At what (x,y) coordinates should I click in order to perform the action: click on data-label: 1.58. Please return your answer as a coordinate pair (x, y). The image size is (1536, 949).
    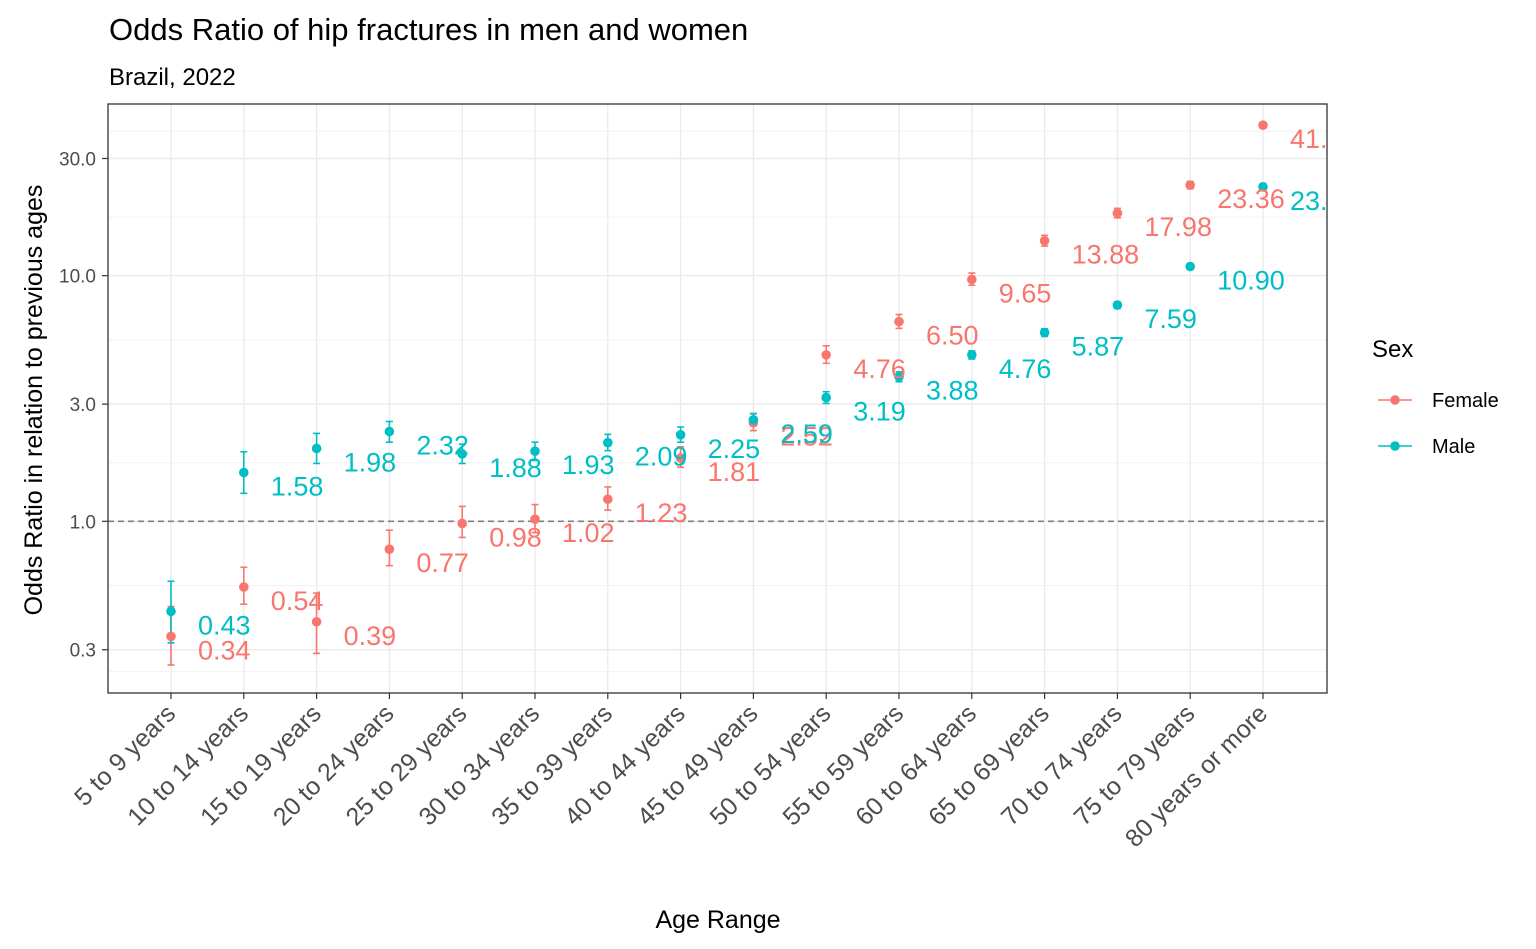
    Looking at the image, I should click on (297, 487).